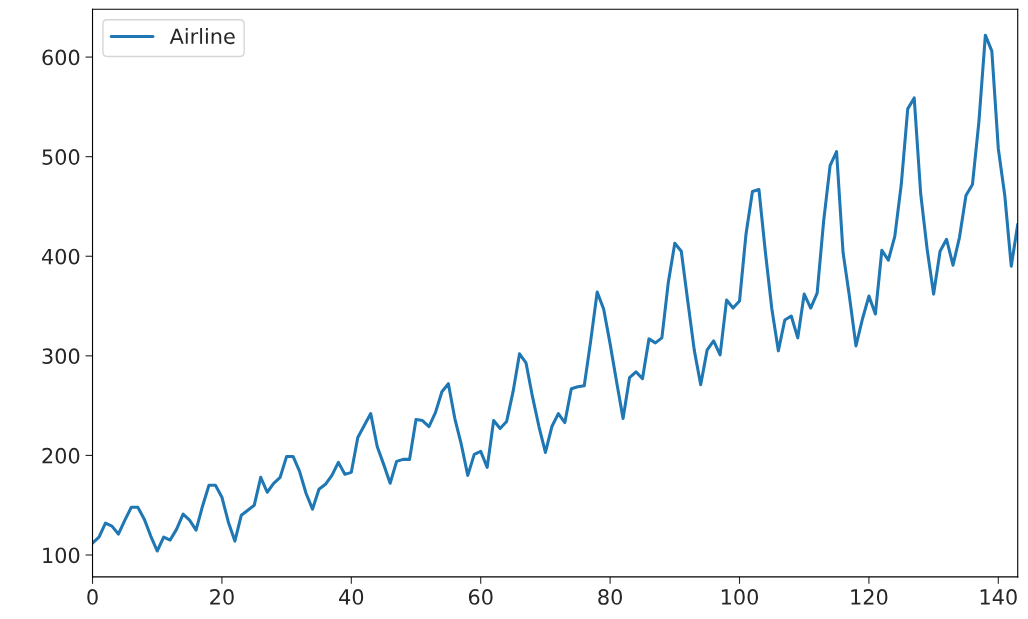  What do you see at coordinates (61, 356) in the screenshot?
I see `y-tick-label: 300` at bounding box center [61, 356].